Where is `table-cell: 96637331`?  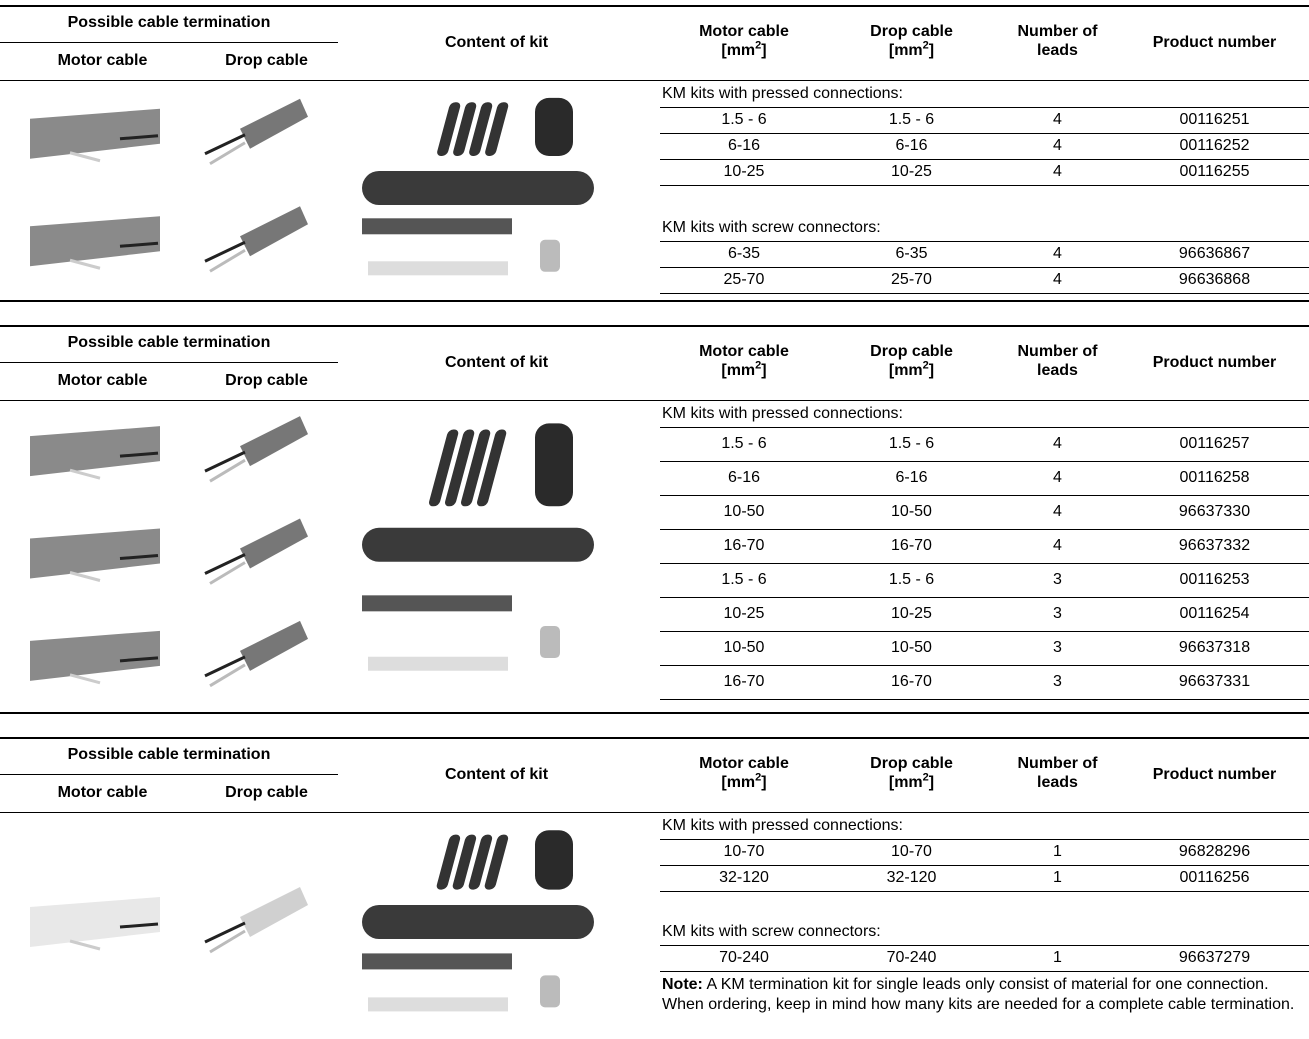
table-cell: 96637331 is located at coordinates (1214, 681).